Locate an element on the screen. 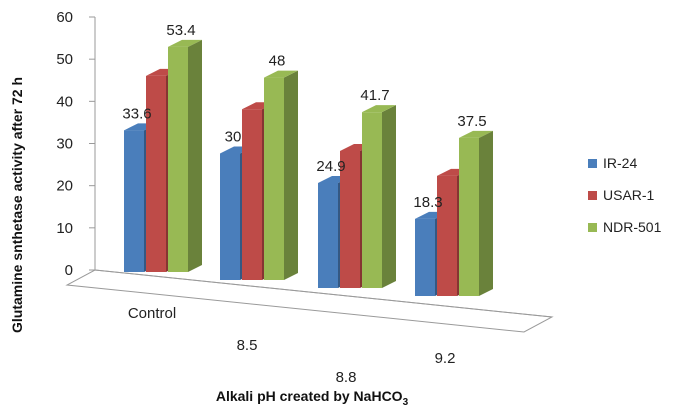  bar-IR-24-9.2-front is located at coordinates (425, 257).